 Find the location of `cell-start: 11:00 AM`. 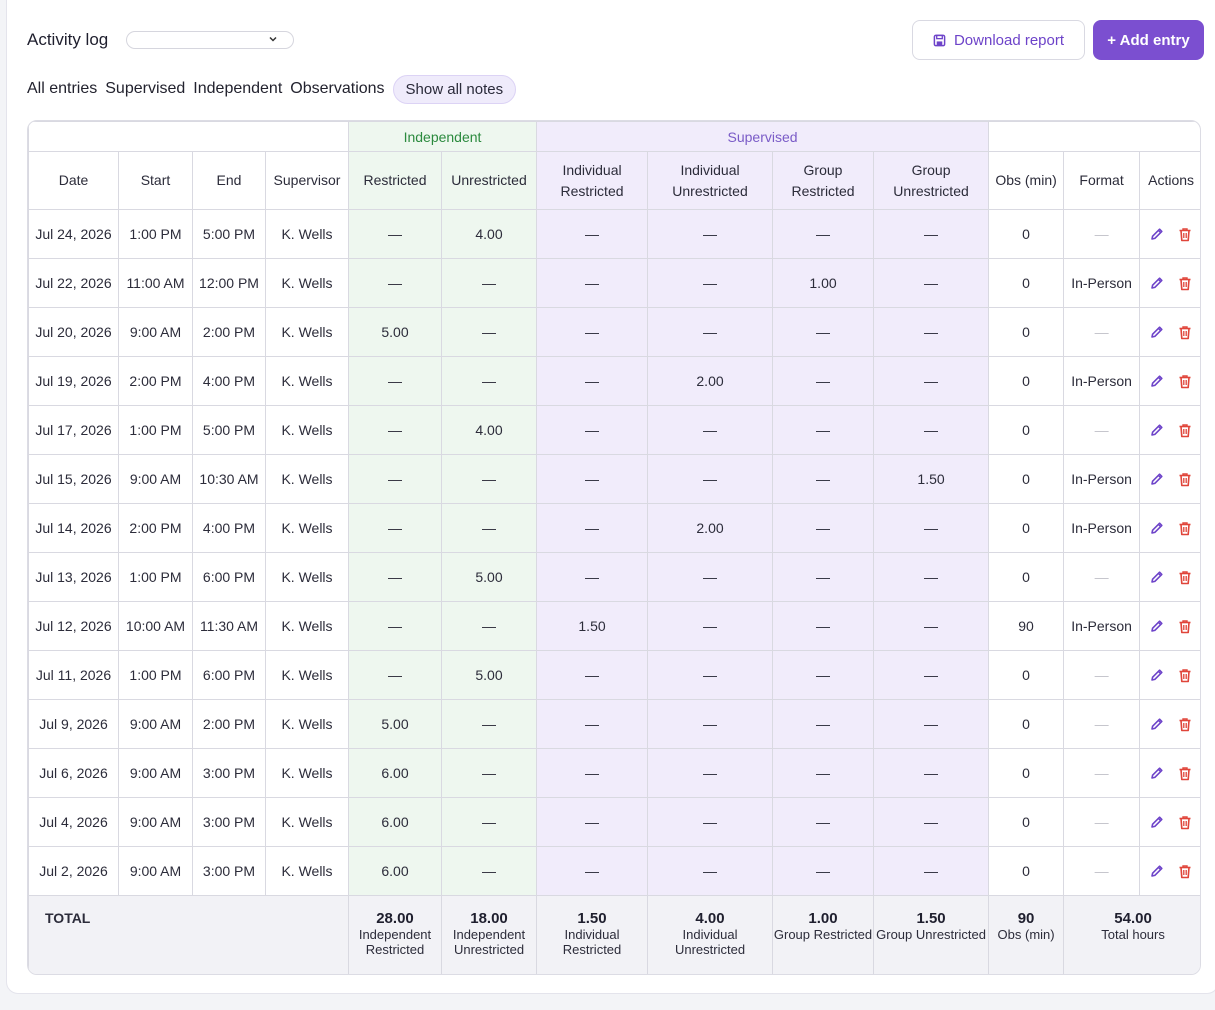

cell-start: 11:00 AM is located at coordinates (155, 283).